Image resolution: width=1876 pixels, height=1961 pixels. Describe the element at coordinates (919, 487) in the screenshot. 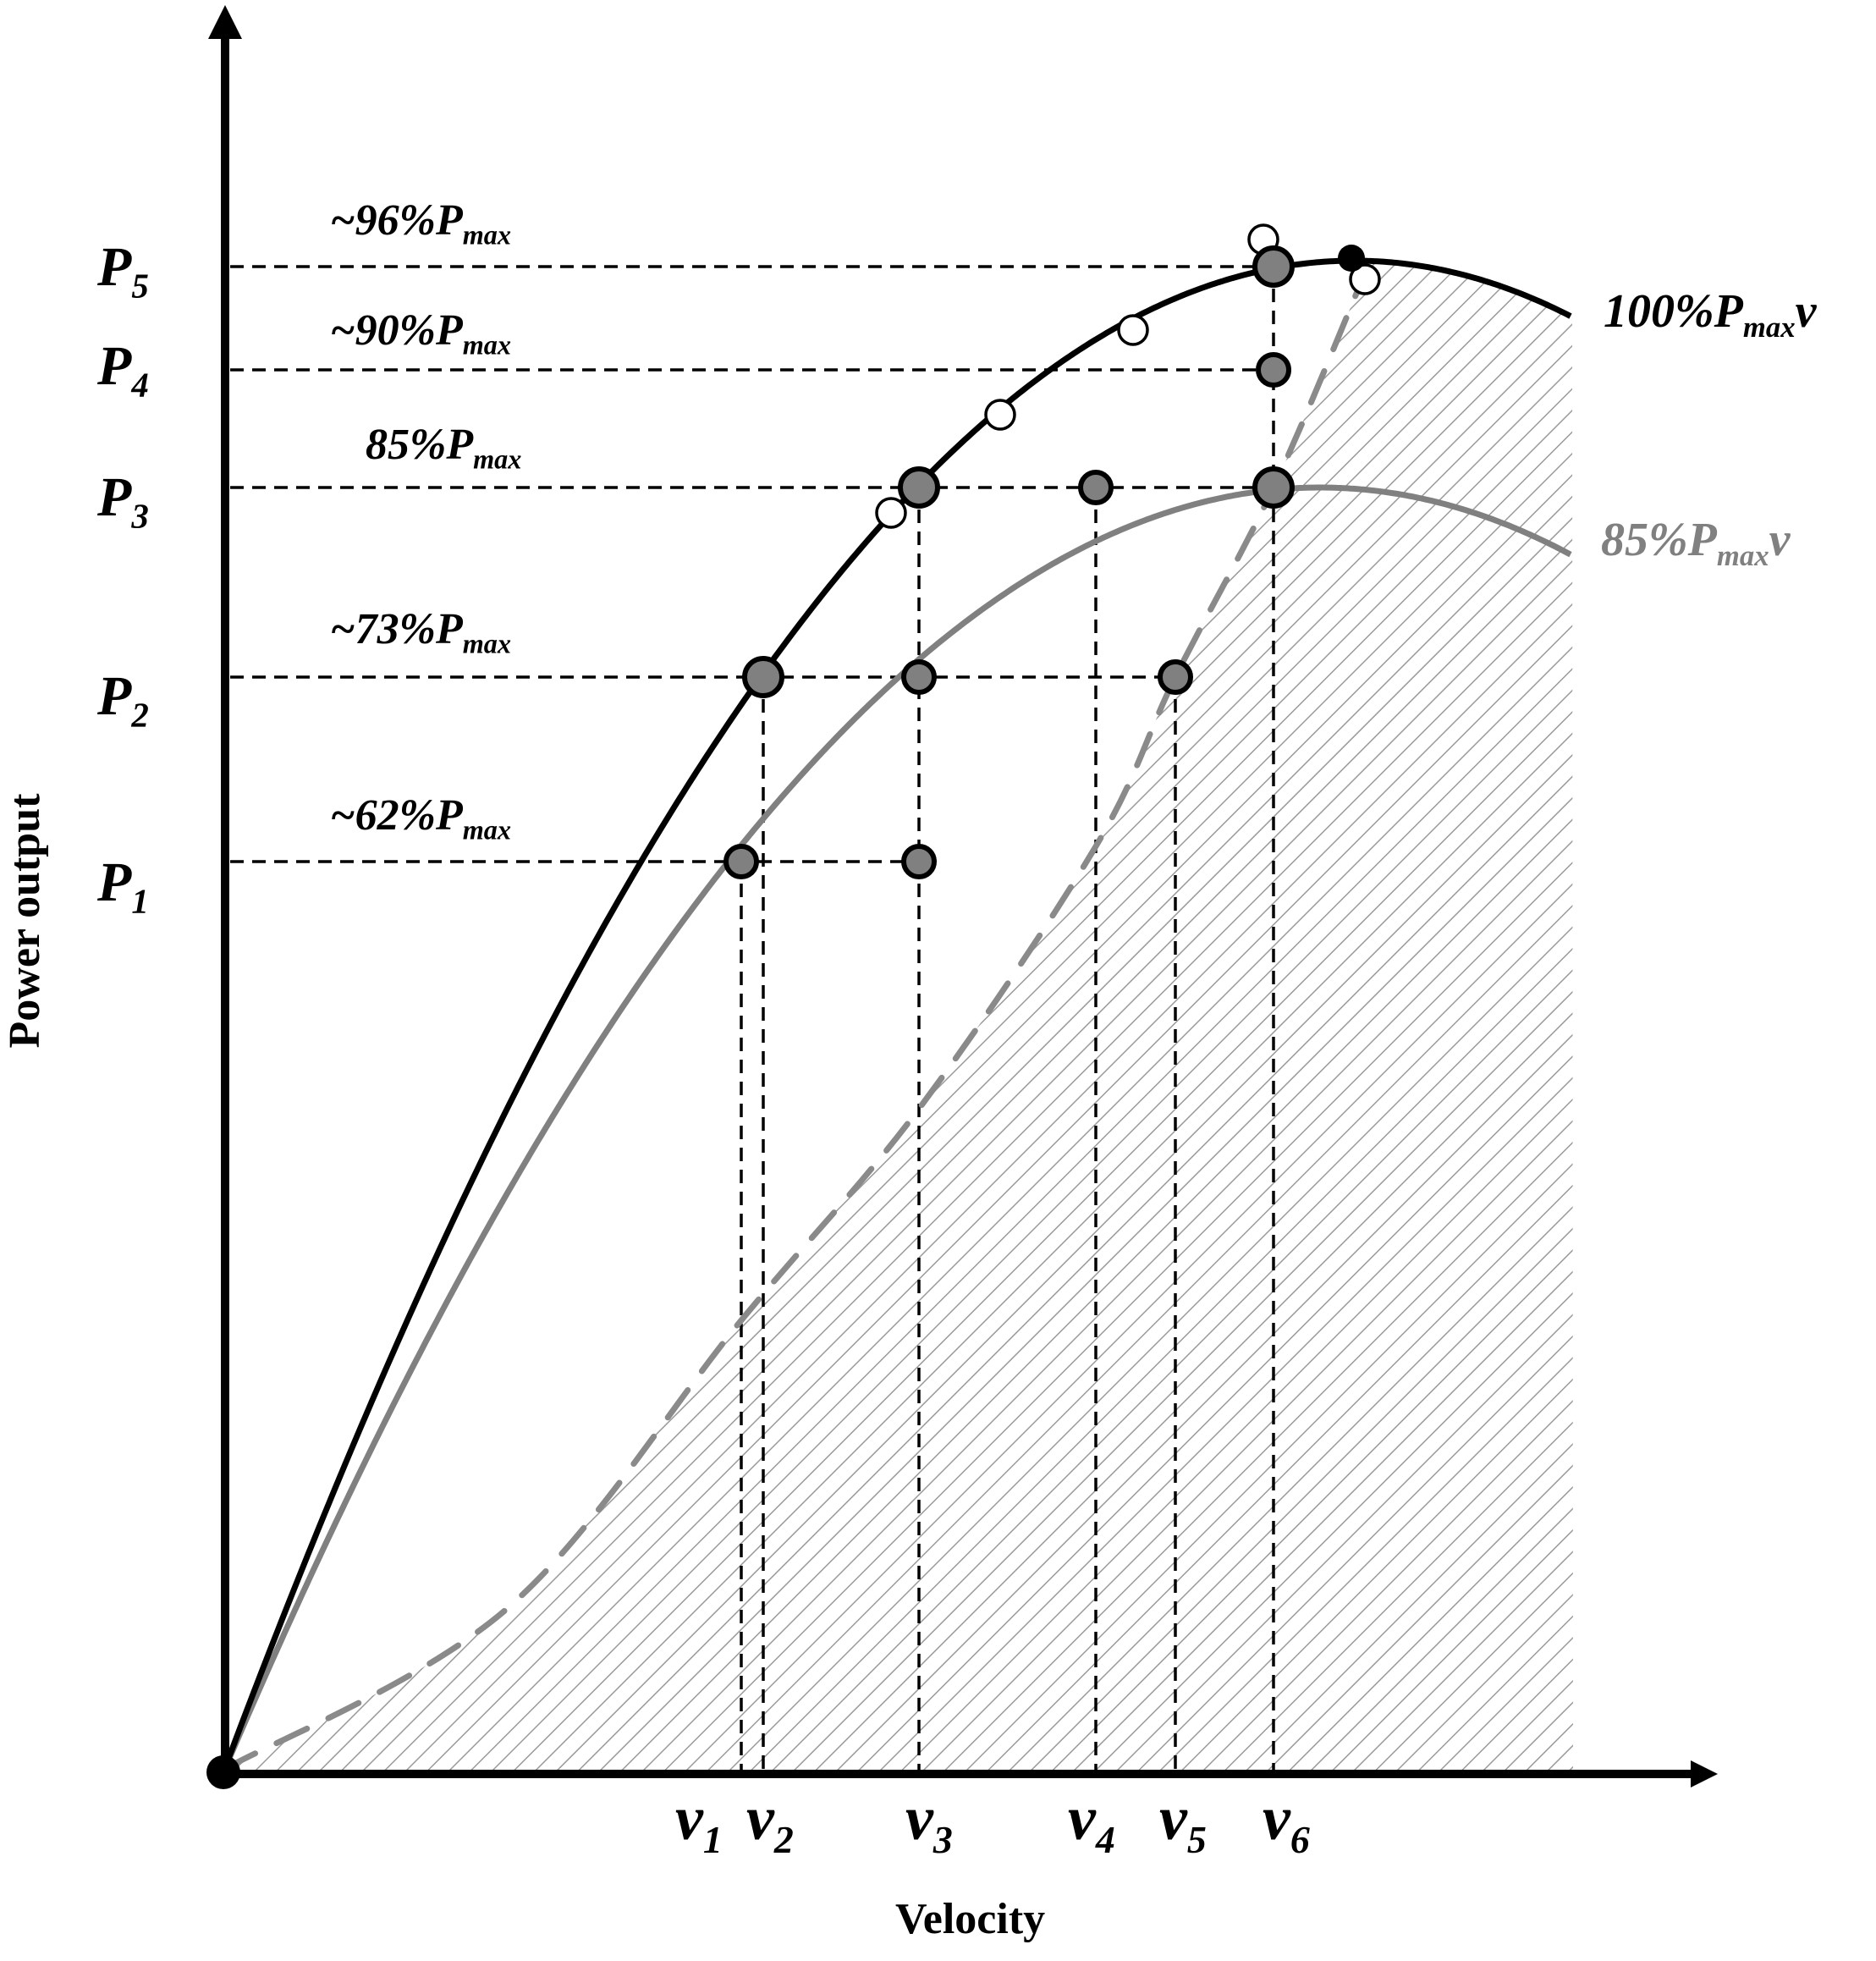

I see `data-point-v3-P3` at that location.